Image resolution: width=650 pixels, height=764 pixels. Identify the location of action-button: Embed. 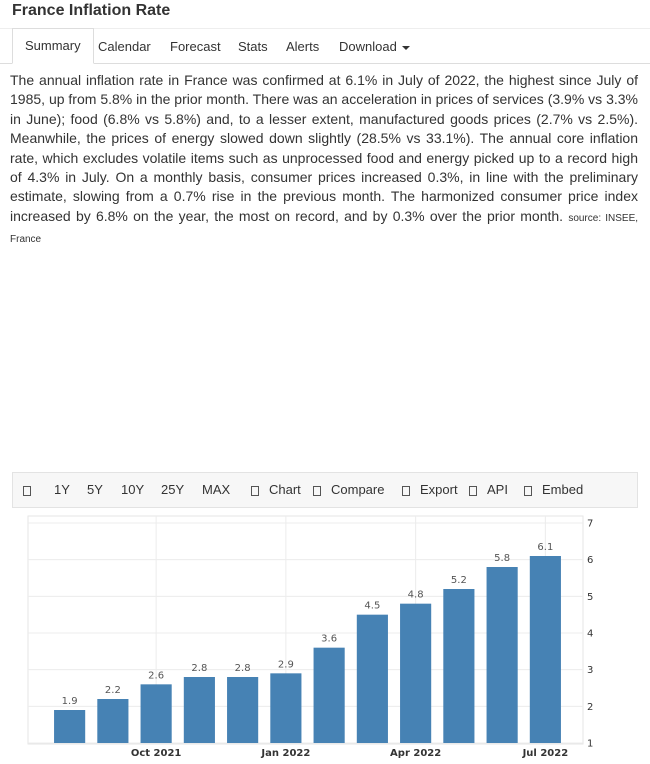
(553, 490).